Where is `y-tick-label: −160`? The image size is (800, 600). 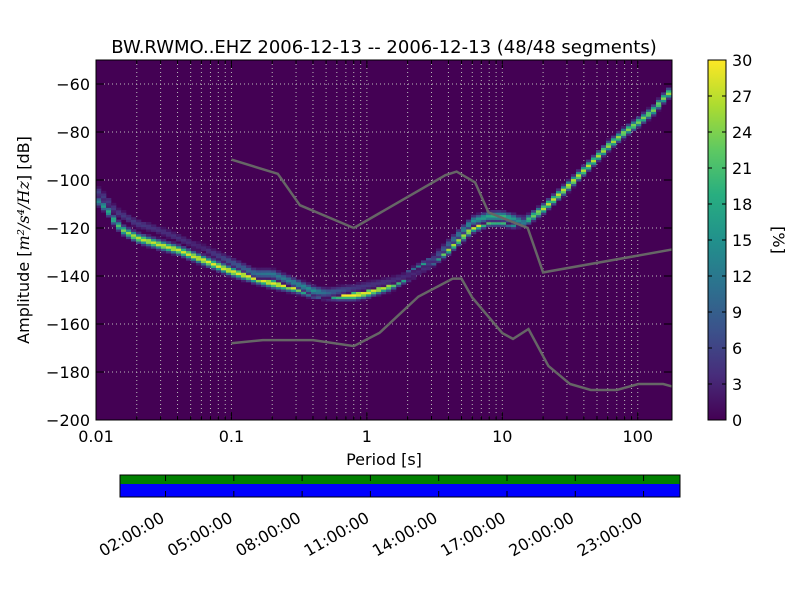 y-tick-label: −160 is located at coordinates (68, 324).